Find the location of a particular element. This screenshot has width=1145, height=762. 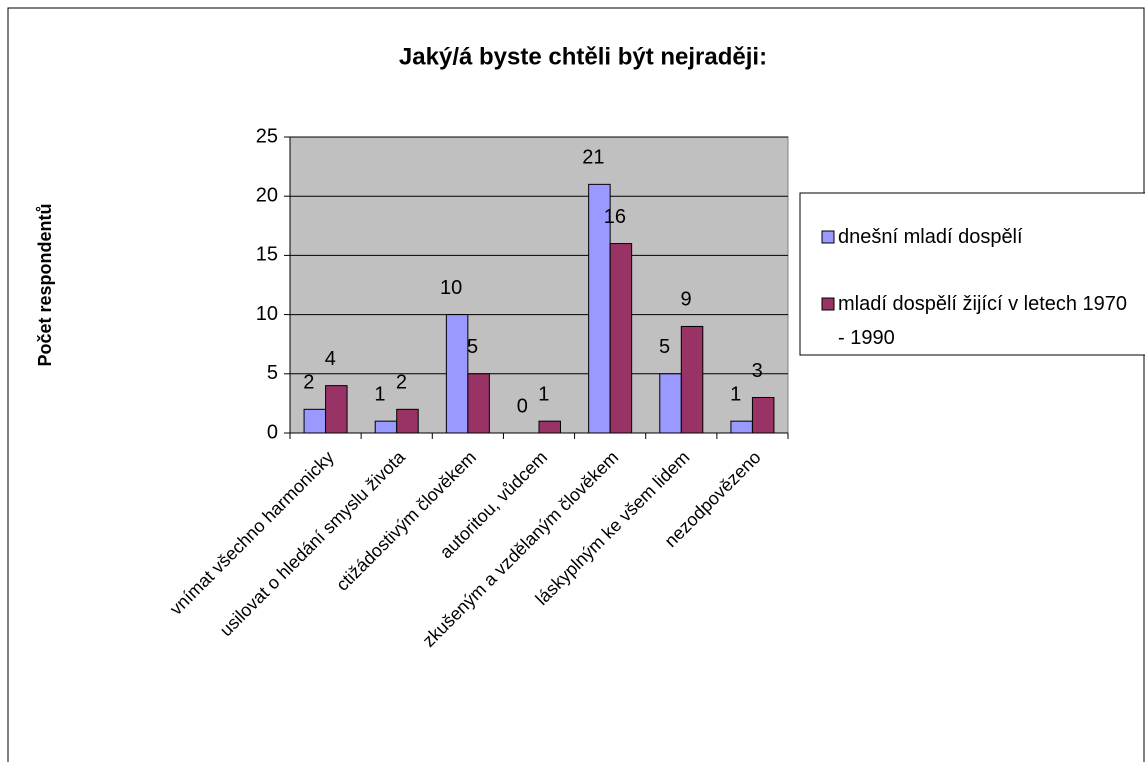

y-axis-title: Počet respondentů is located at coordinates (45, 284).